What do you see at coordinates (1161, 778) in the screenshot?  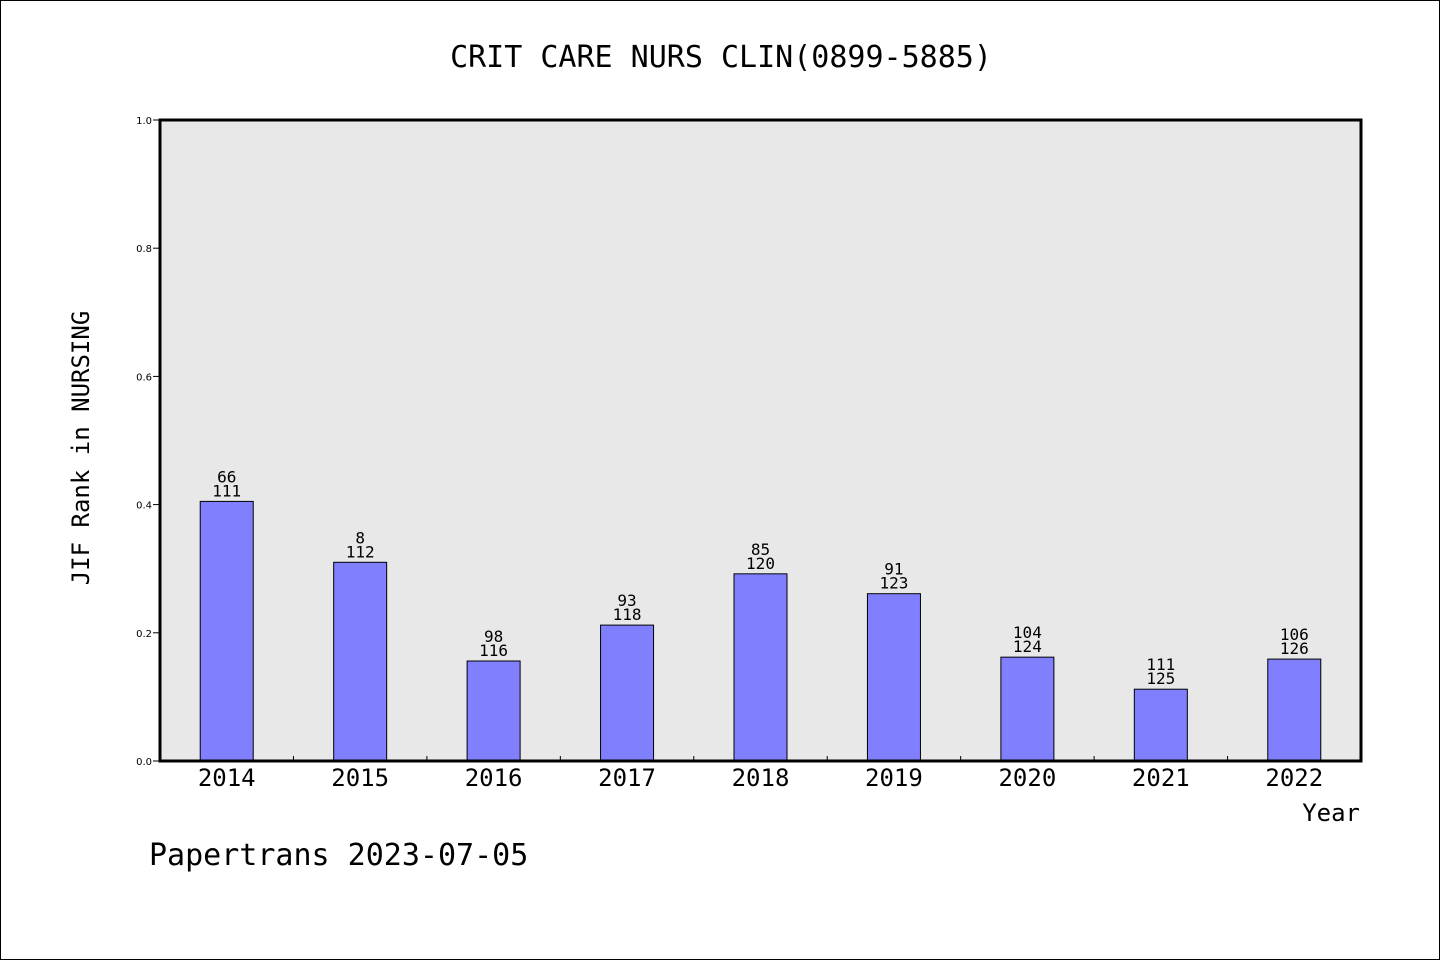 I see `x-tick-label: 2021` at bounding box center [1161, 778].